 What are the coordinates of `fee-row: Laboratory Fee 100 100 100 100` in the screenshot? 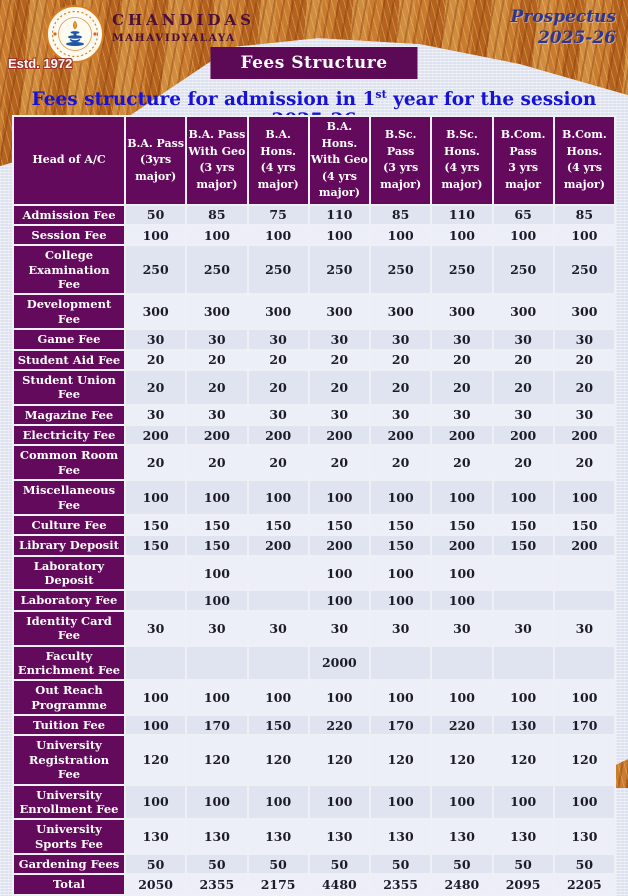 It's located at (314, 600).